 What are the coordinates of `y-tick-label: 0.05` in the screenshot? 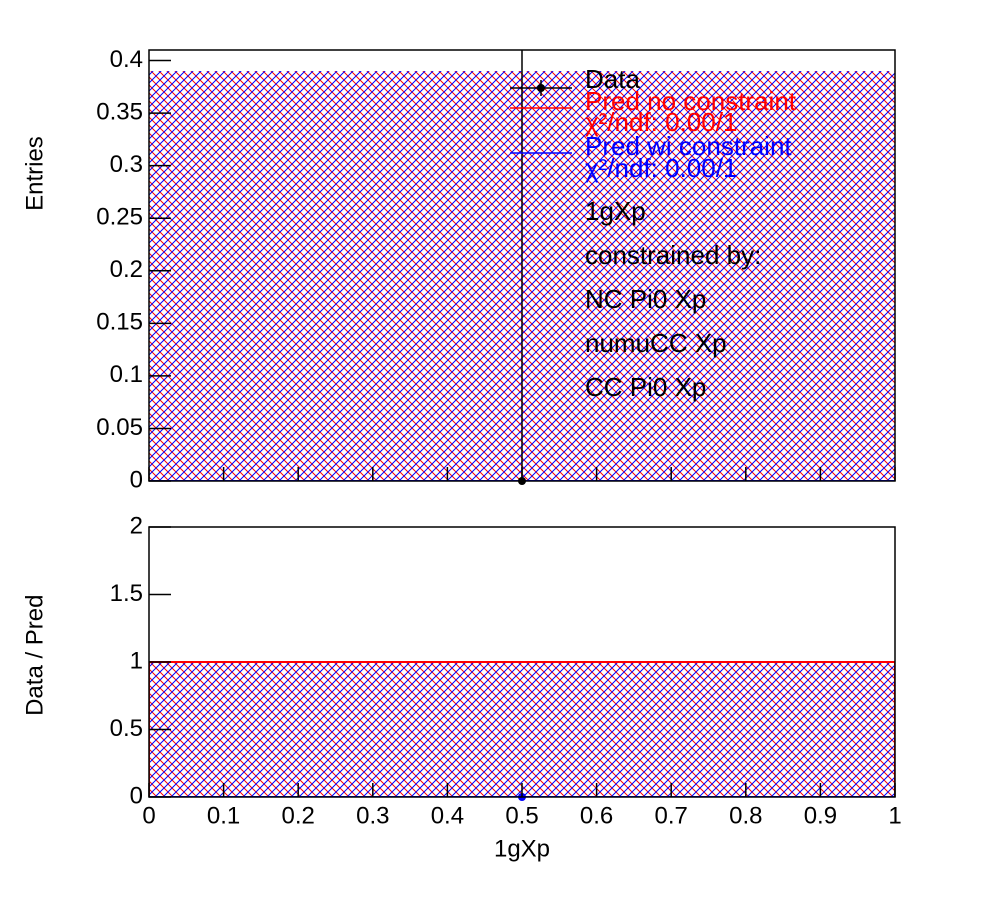 It's located at (119, 427).